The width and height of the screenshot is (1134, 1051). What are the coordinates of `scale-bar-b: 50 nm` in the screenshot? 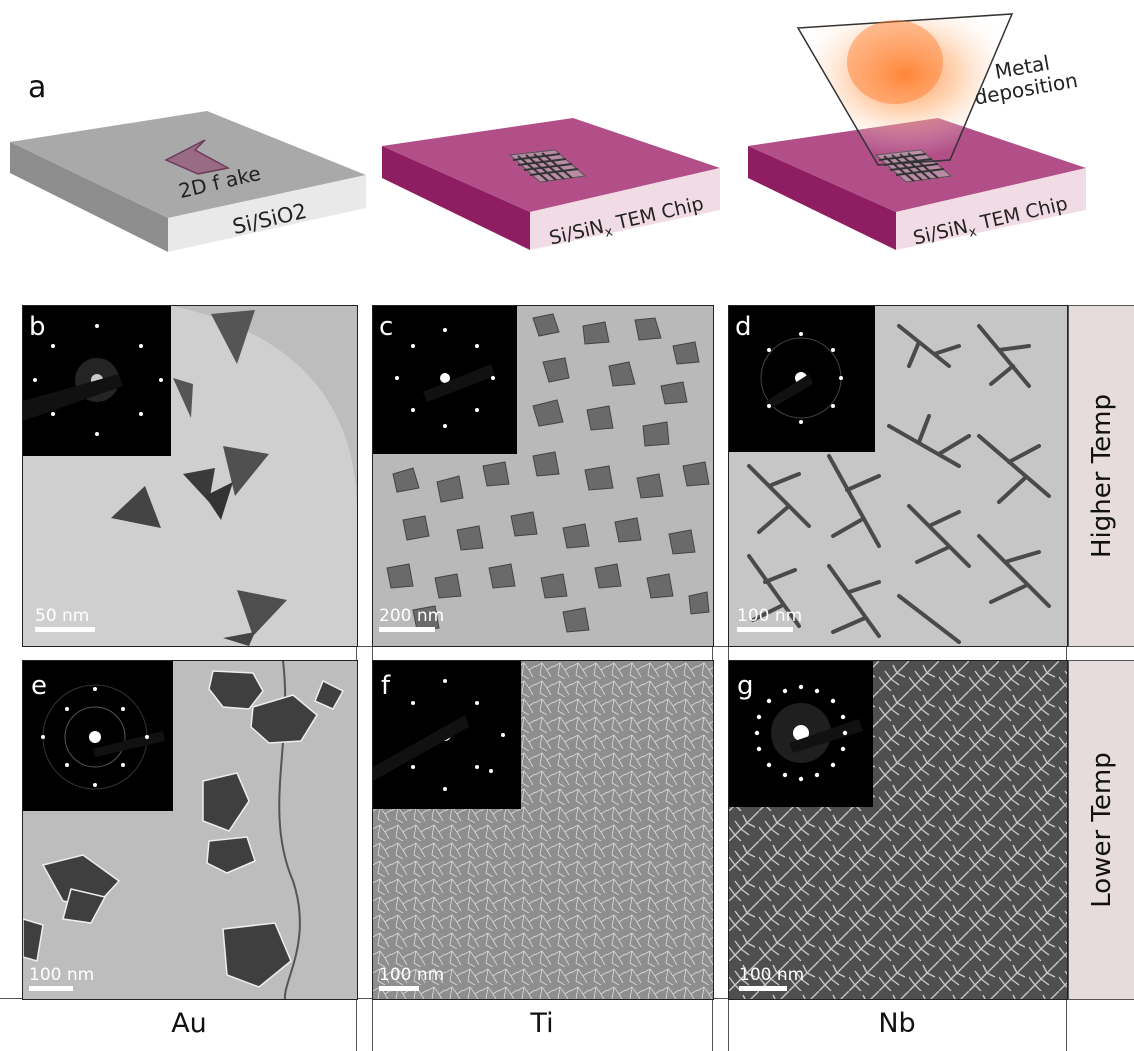 It's located at (65, 619).